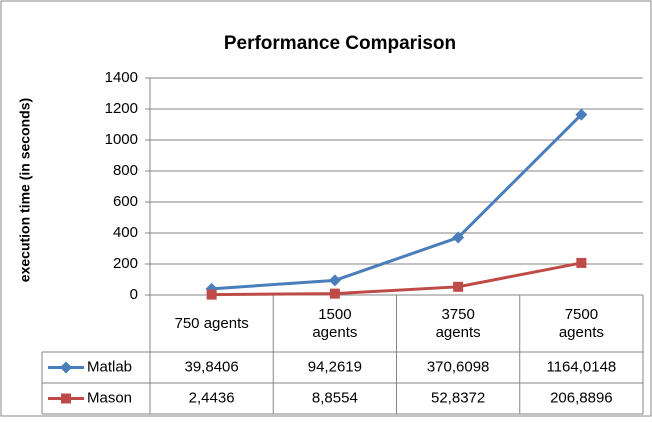  I want to click on x-tick-label-box: 750 agents, so click(211, 323).